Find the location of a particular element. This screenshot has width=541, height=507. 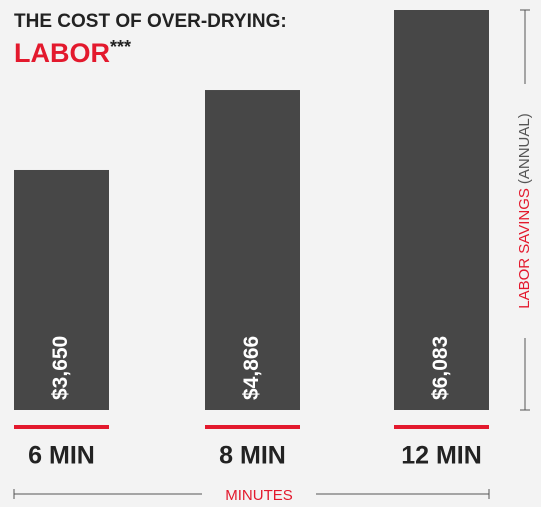

y-axis-label: LABOR SAVINGS (ANNUAL) is located at coordinates (524, 210).